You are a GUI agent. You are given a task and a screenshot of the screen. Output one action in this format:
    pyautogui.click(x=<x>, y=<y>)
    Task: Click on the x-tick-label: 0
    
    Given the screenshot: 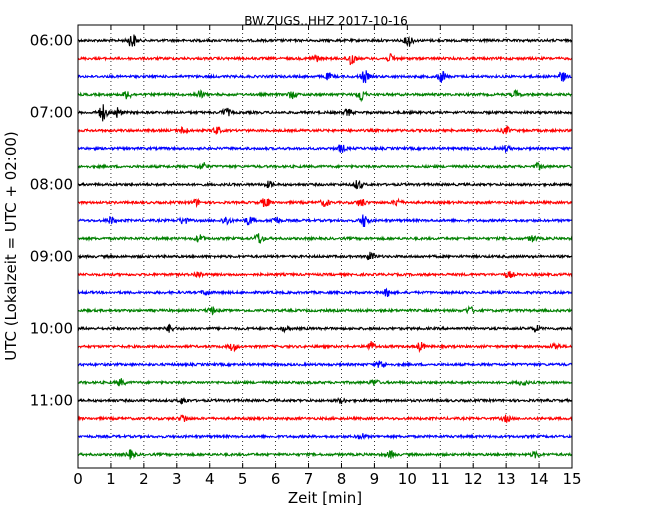 What is the action you would take?
    pyautogui.click(x=78, y=479)
    